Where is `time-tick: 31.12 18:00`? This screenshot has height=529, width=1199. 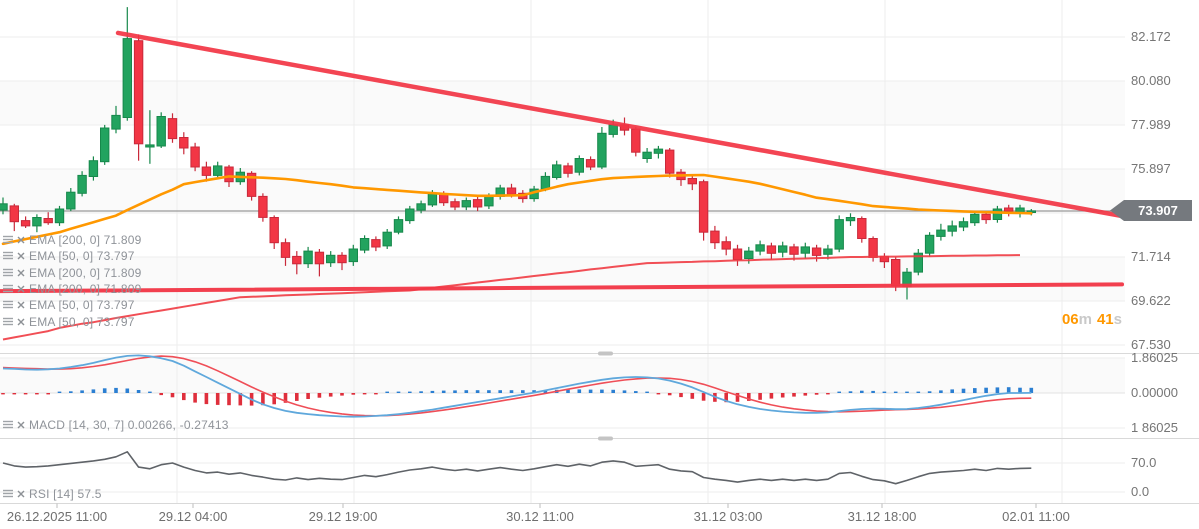 time-tick: 31.12 18:00 is located at coordinates (882, 516).